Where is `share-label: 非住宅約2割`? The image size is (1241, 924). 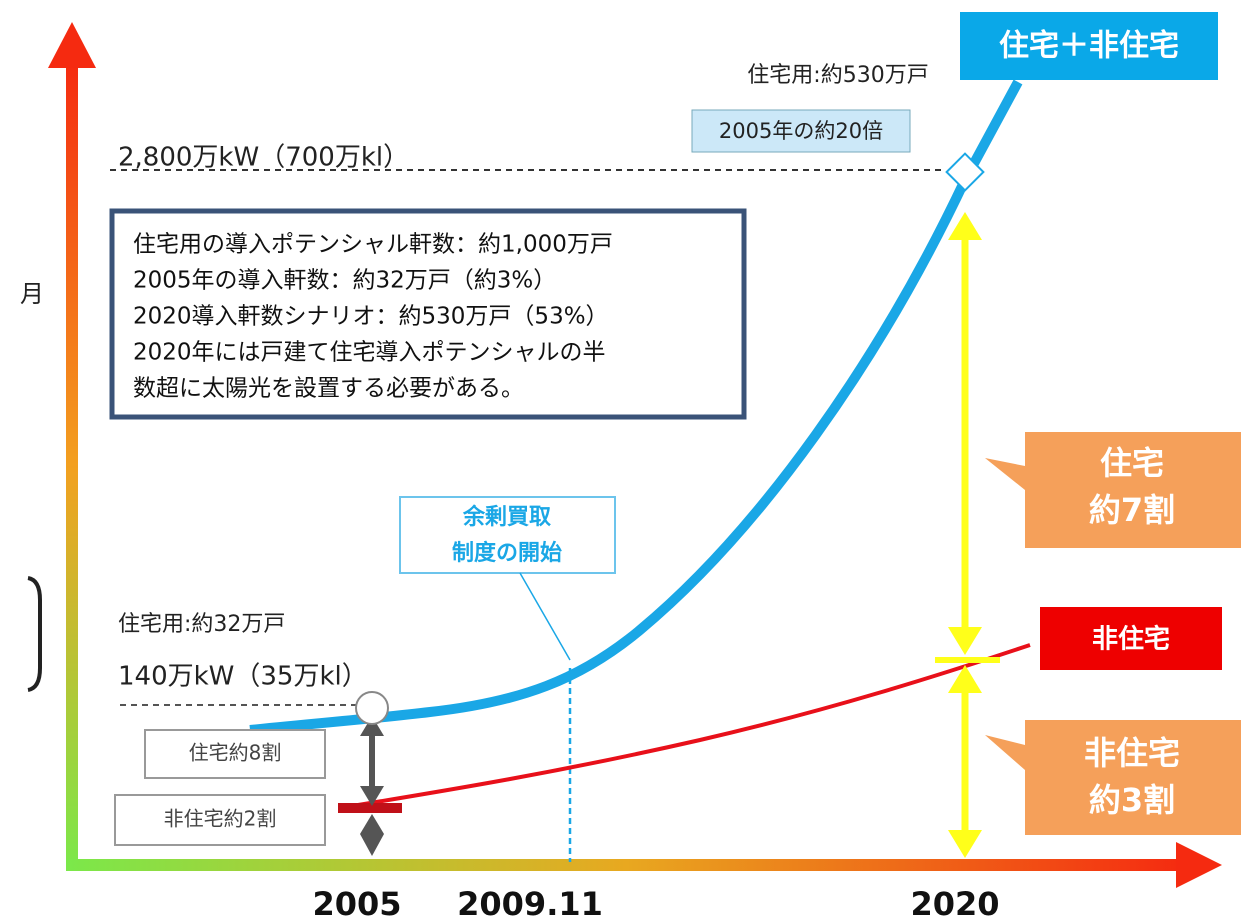 share-label: 非住宅約2割 is located at coordinates (220, 819).